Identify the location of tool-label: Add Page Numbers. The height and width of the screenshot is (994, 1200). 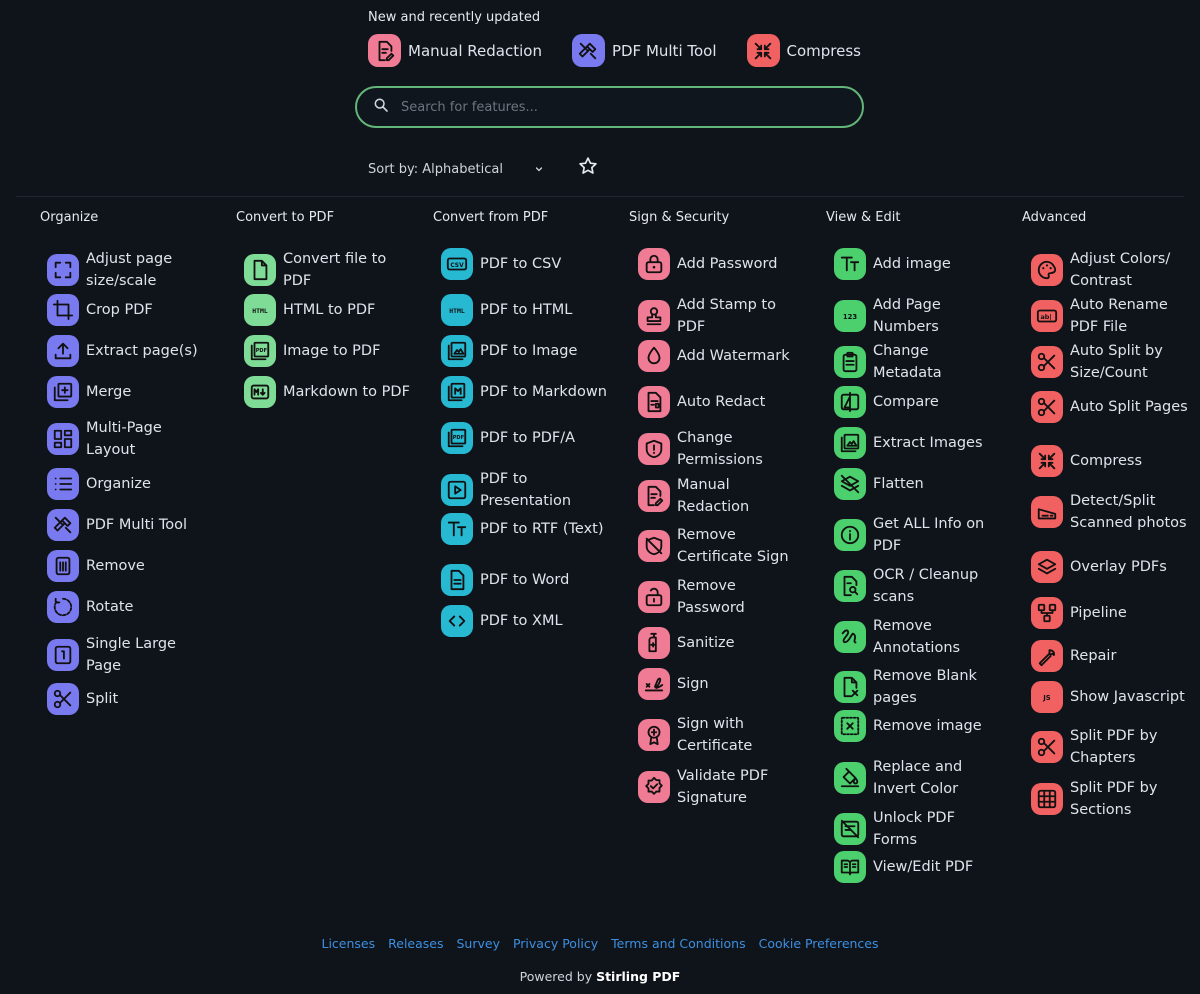
(907, 316).